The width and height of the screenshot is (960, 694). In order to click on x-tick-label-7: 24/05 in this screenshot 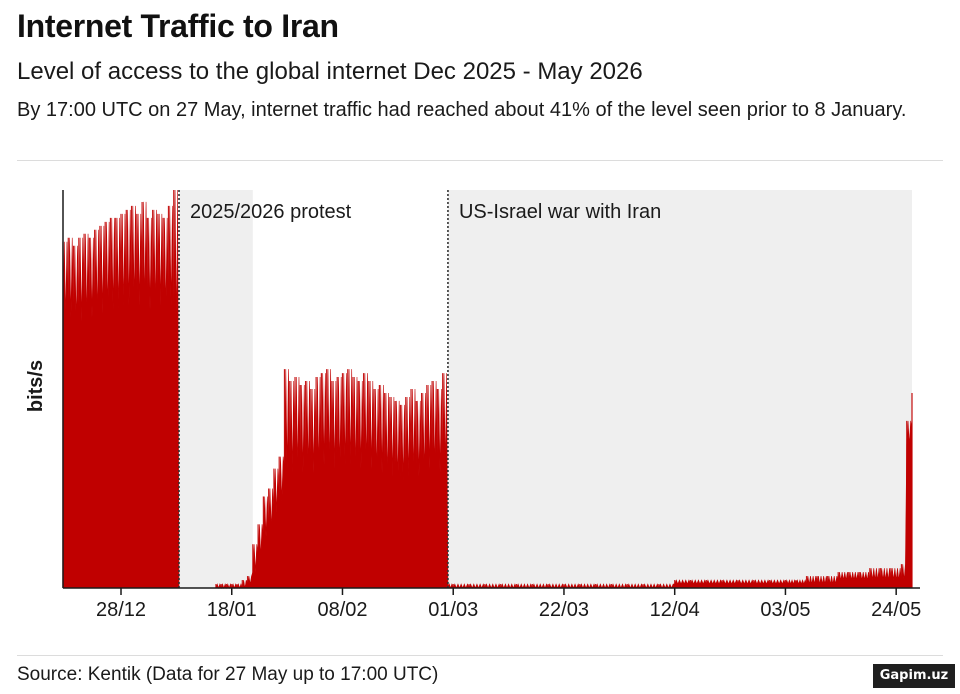, I will do `click(896, 610)`.